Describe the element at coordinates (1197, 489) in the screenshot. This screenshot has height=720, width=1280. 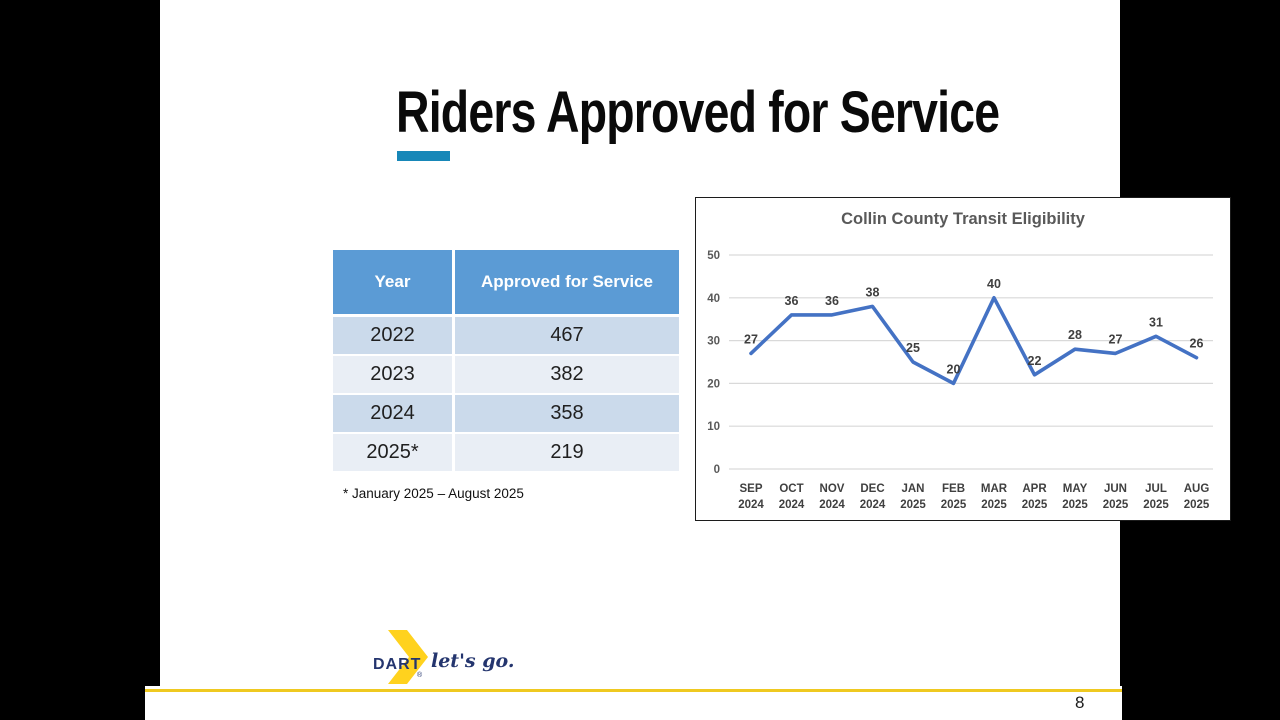
I see `x-axis-month-label: AUG` at that location.